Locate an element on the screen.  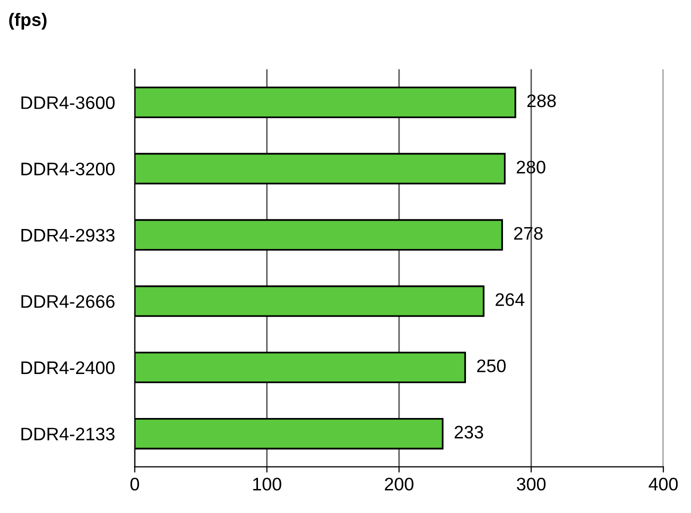
data-label: 264 is located at coordinates (510, 299).